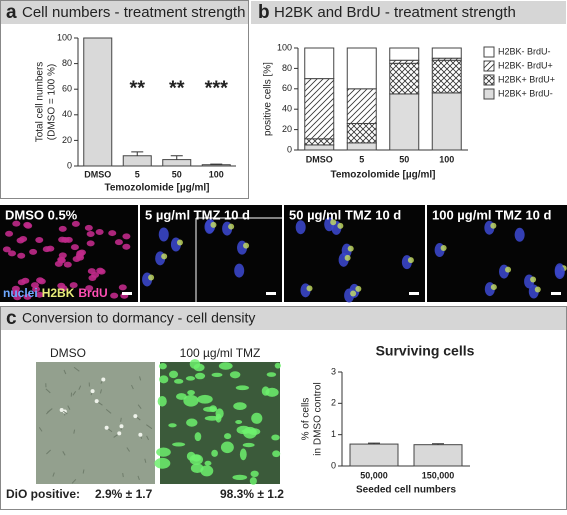 This screenshot has width=567, height=515. What do you see at coordinates (306, 419) in the screenshot?
I see `y-axis-label: % of cells` at bounding box center [306, 419].